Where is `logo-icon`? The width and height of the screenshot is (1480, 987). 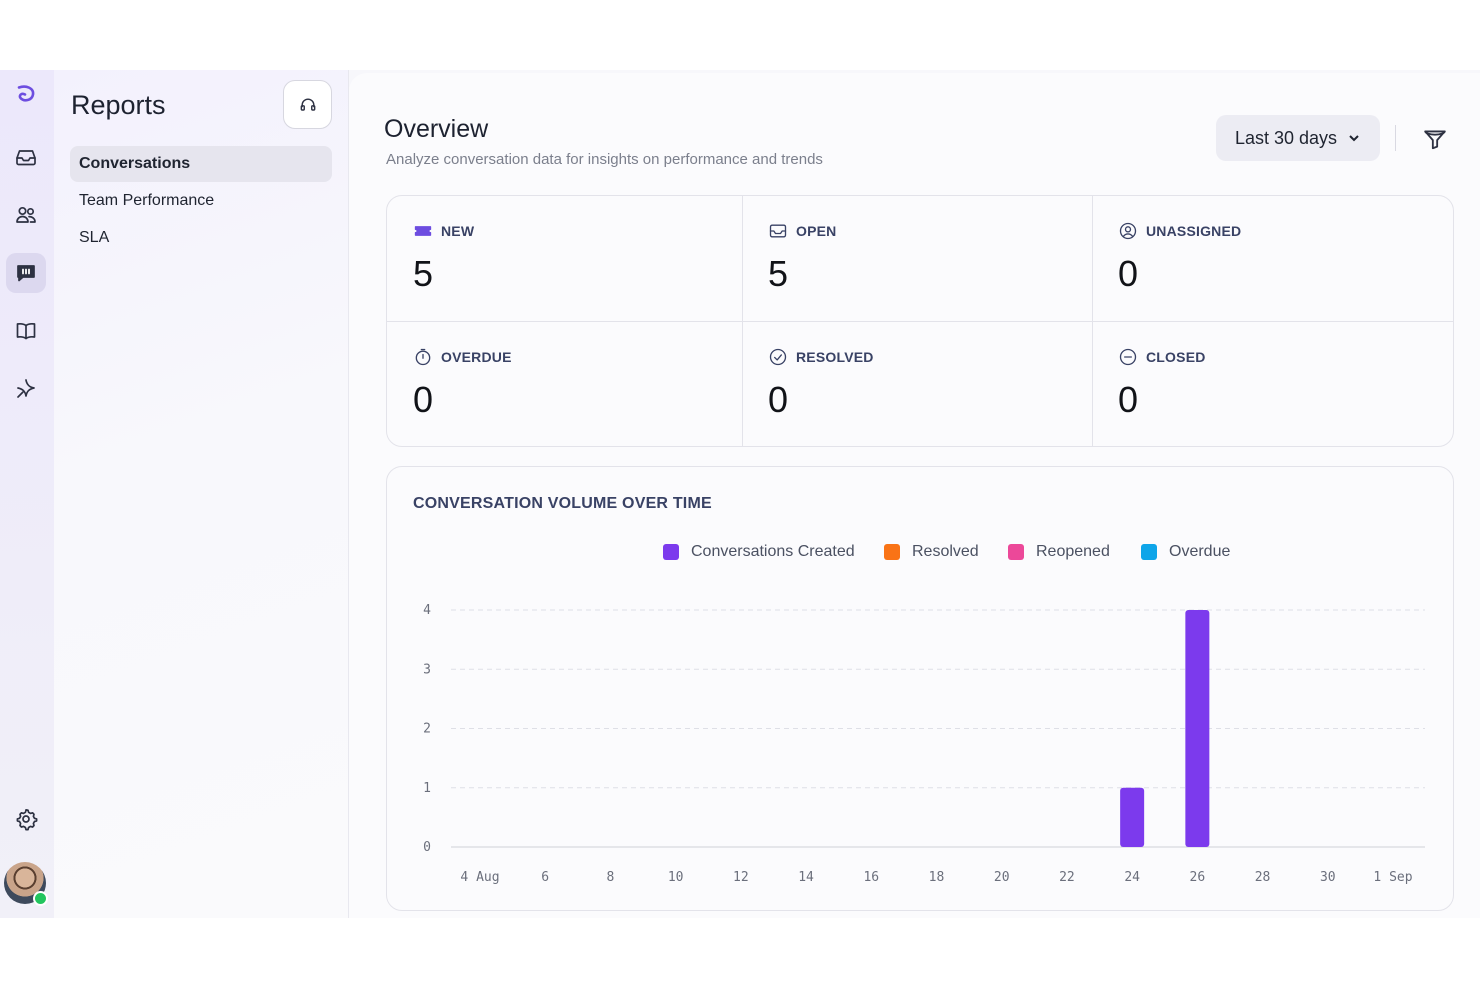 logo-icon is located at coordinates (26, 94).